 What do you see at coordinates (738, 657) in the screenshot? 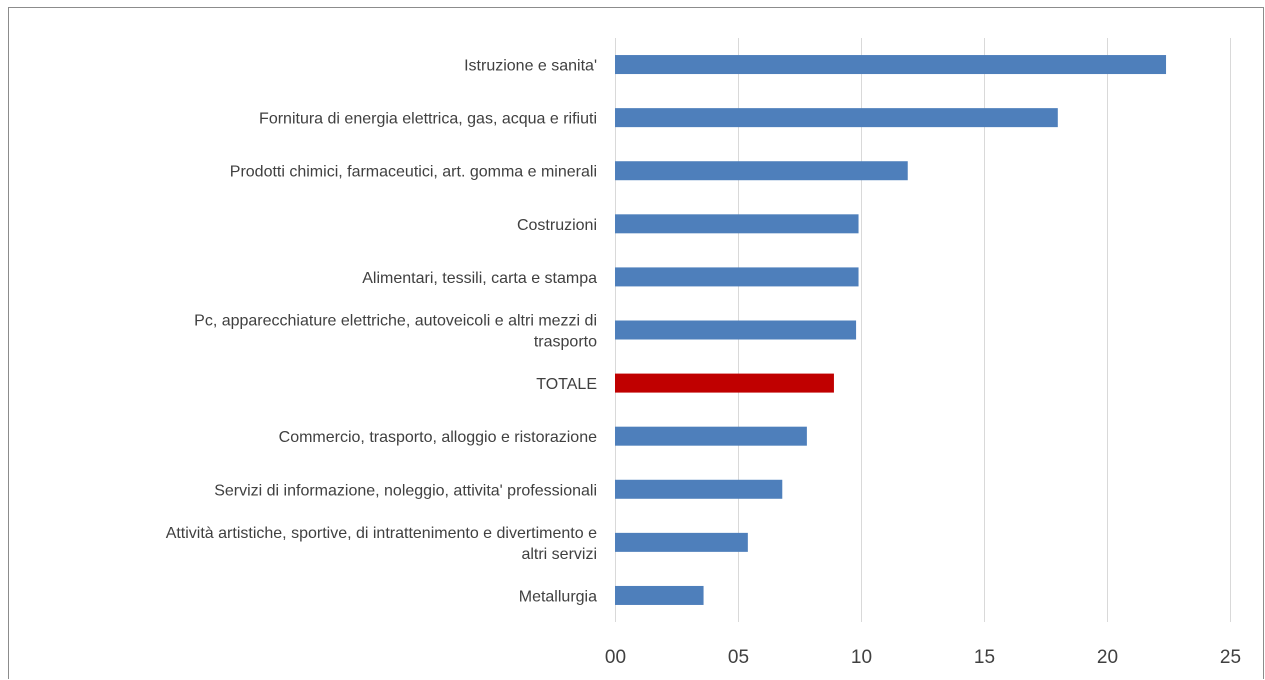
I see `x-tick-label: 05` at bounding box center [738, 657].